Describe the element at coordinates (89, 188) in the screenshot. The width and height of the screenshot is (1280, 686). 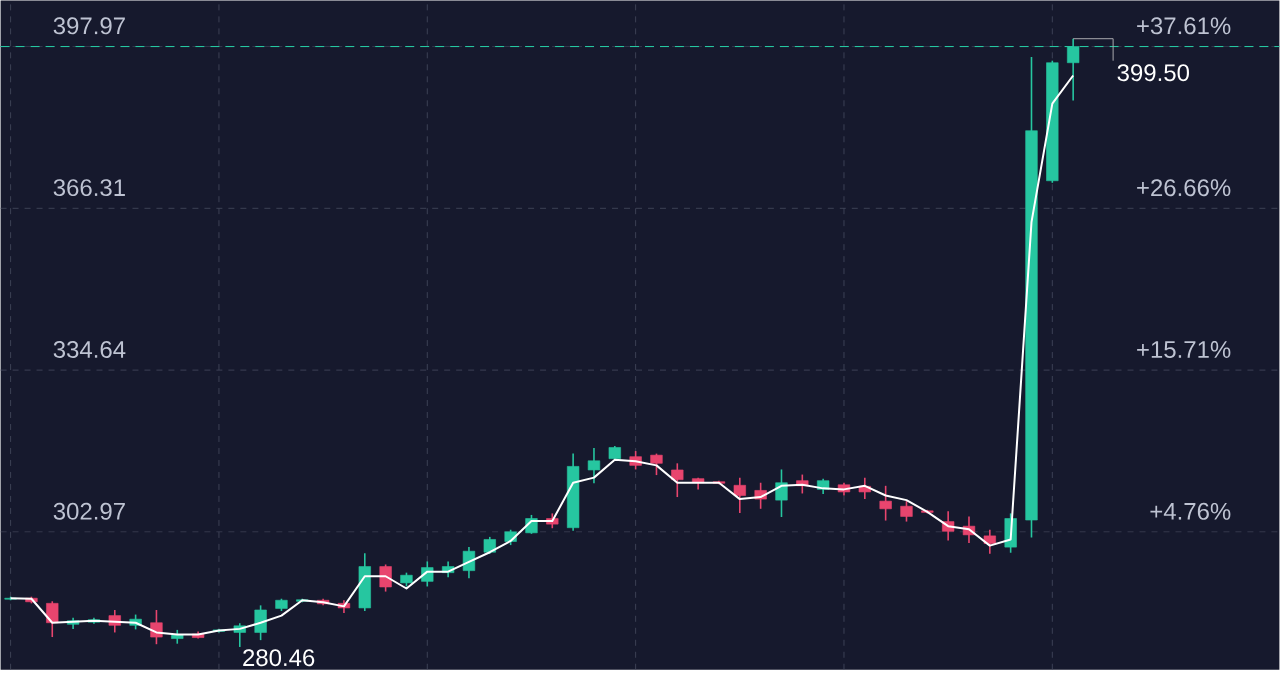
I see `y-tick-label: 366.31` at that location.